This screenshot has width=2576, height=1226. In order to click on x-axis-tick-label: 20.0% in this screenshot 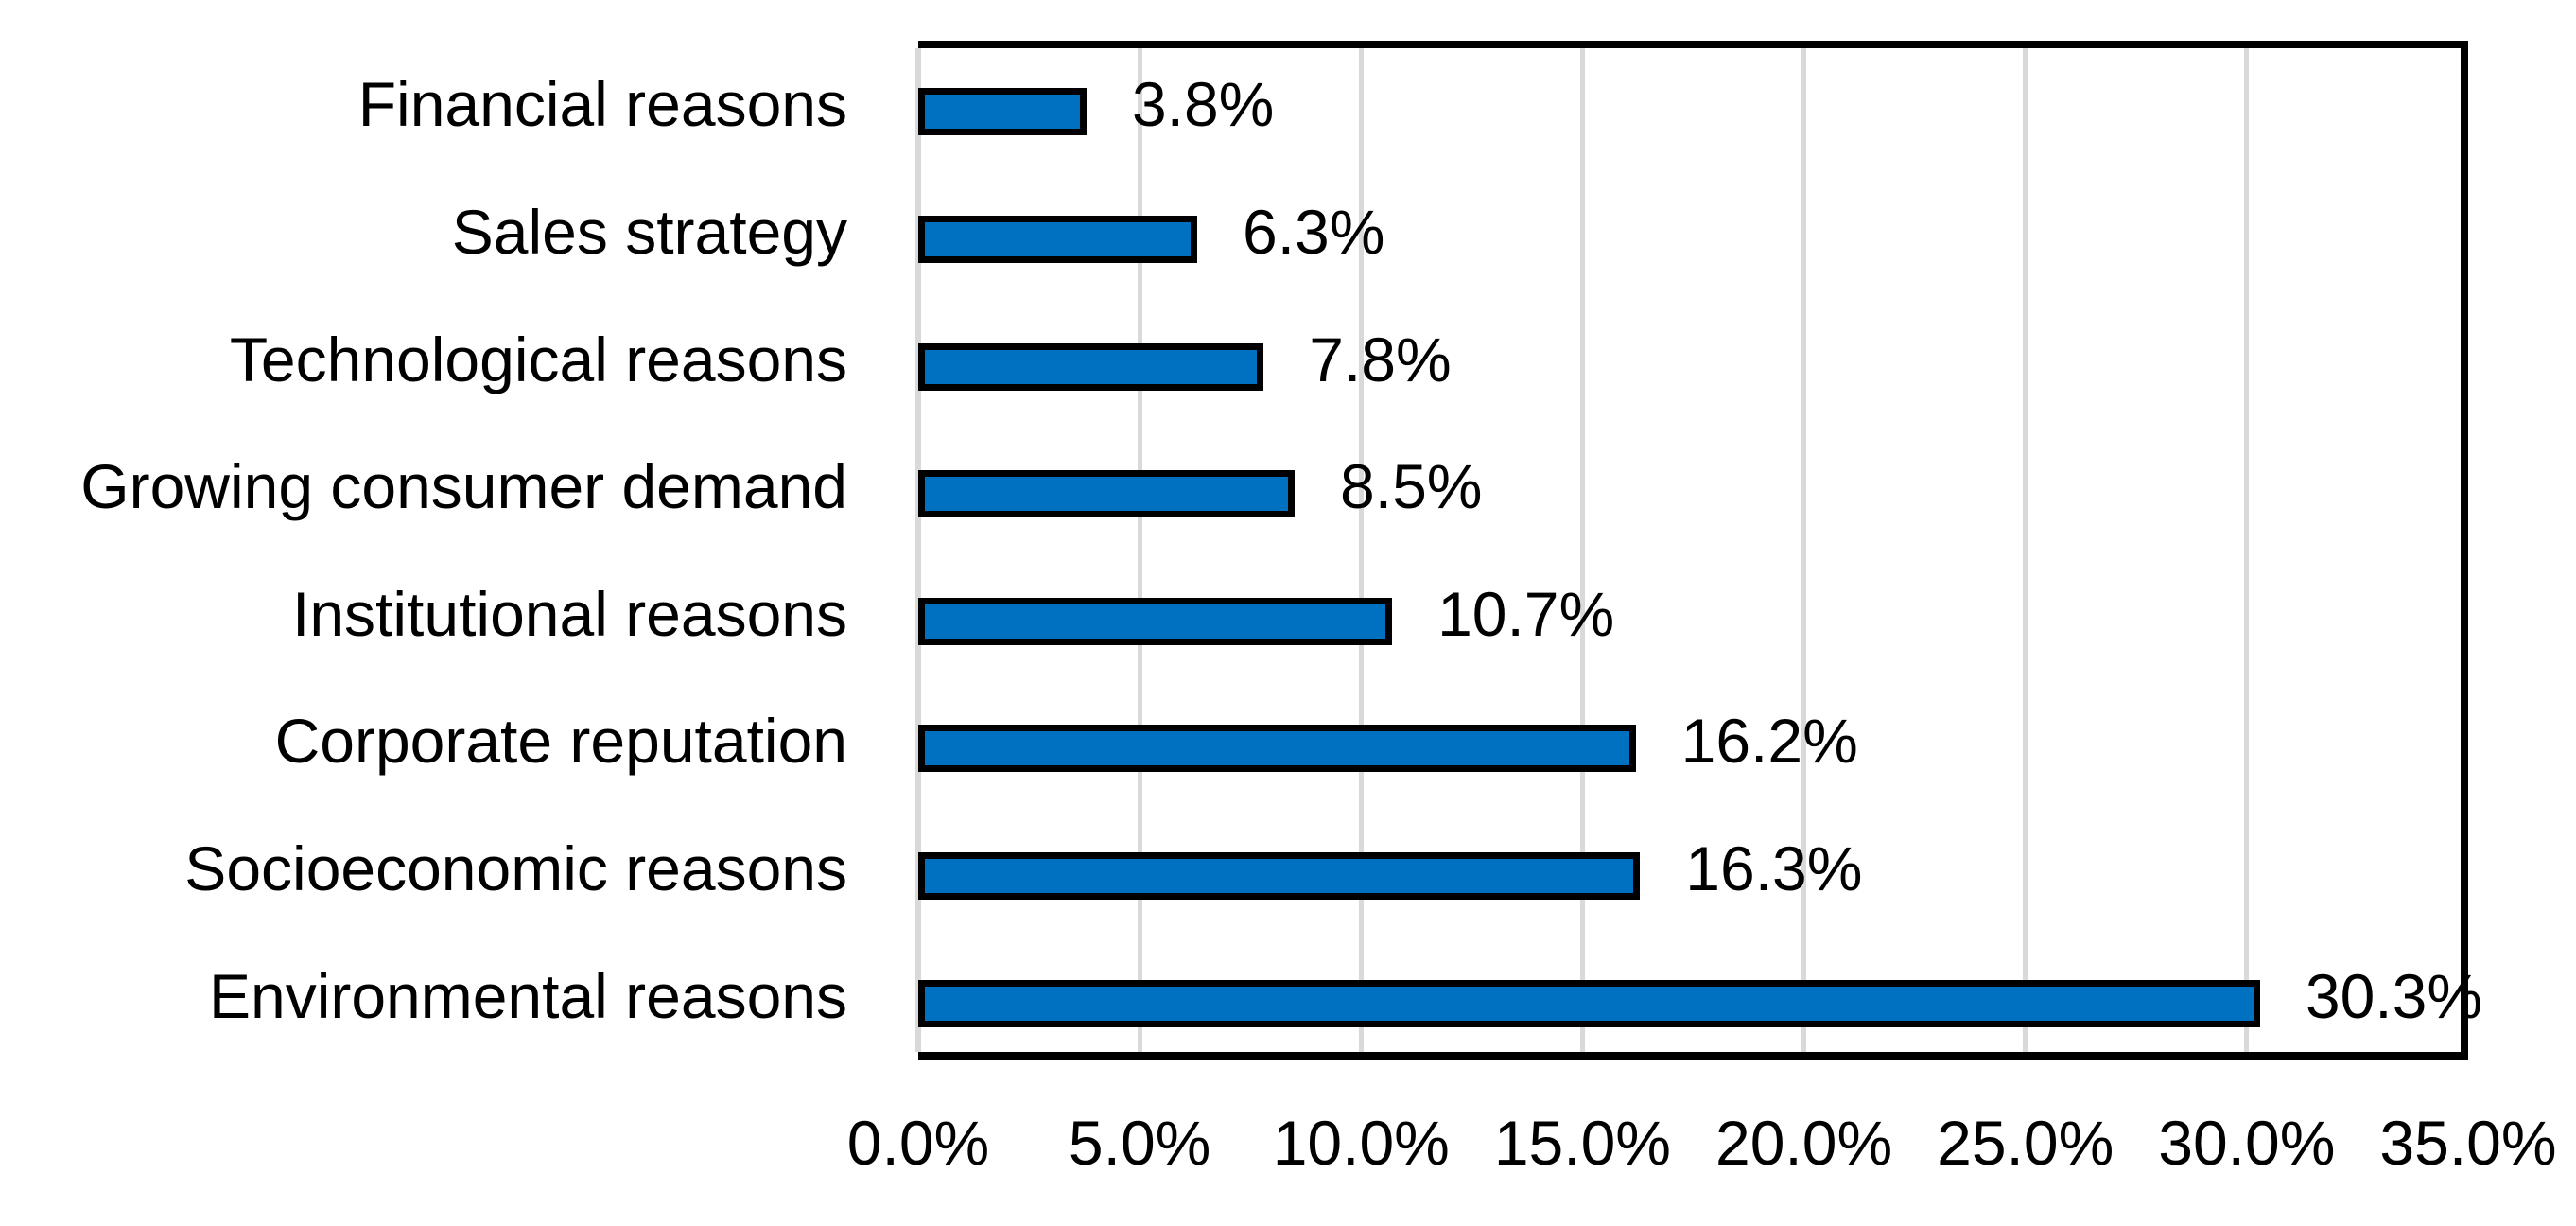, I will do `click(1803, 1143)`.